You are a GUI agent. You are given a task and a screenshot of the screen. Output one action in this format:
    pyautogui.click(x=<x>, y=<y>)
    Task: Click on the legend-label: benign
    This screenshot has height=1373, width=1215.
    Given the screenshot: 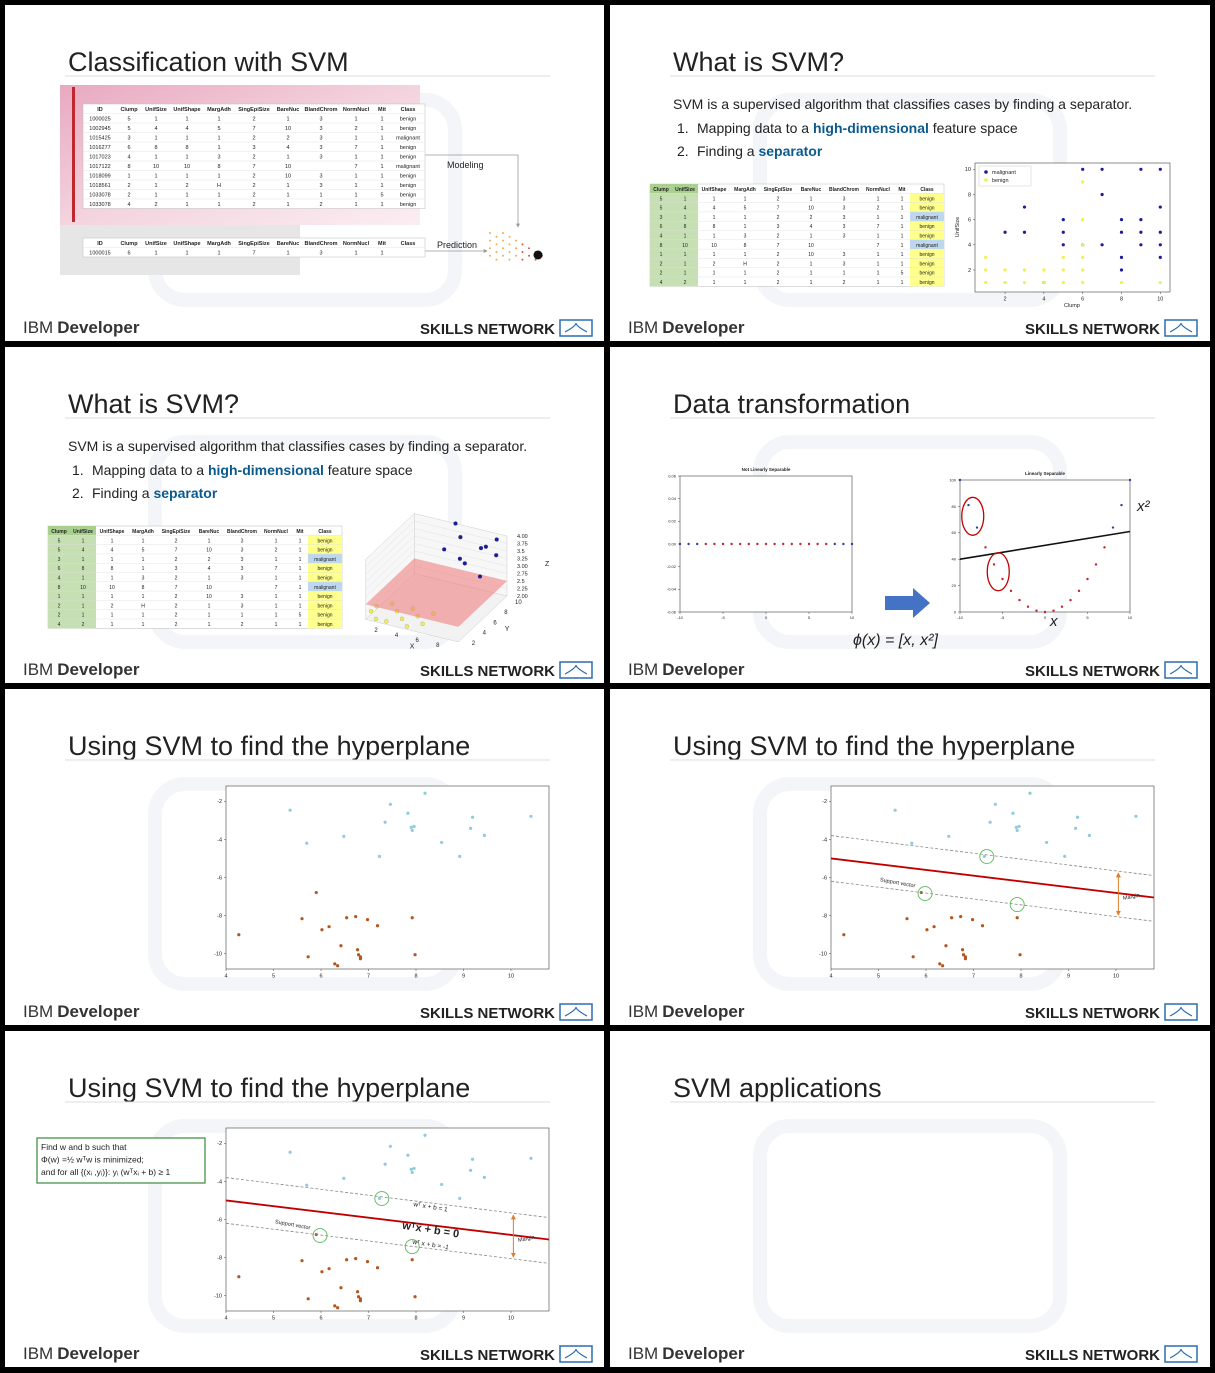 What is the action you would take?
    pyautogui.click(x=1000, y=181)
    